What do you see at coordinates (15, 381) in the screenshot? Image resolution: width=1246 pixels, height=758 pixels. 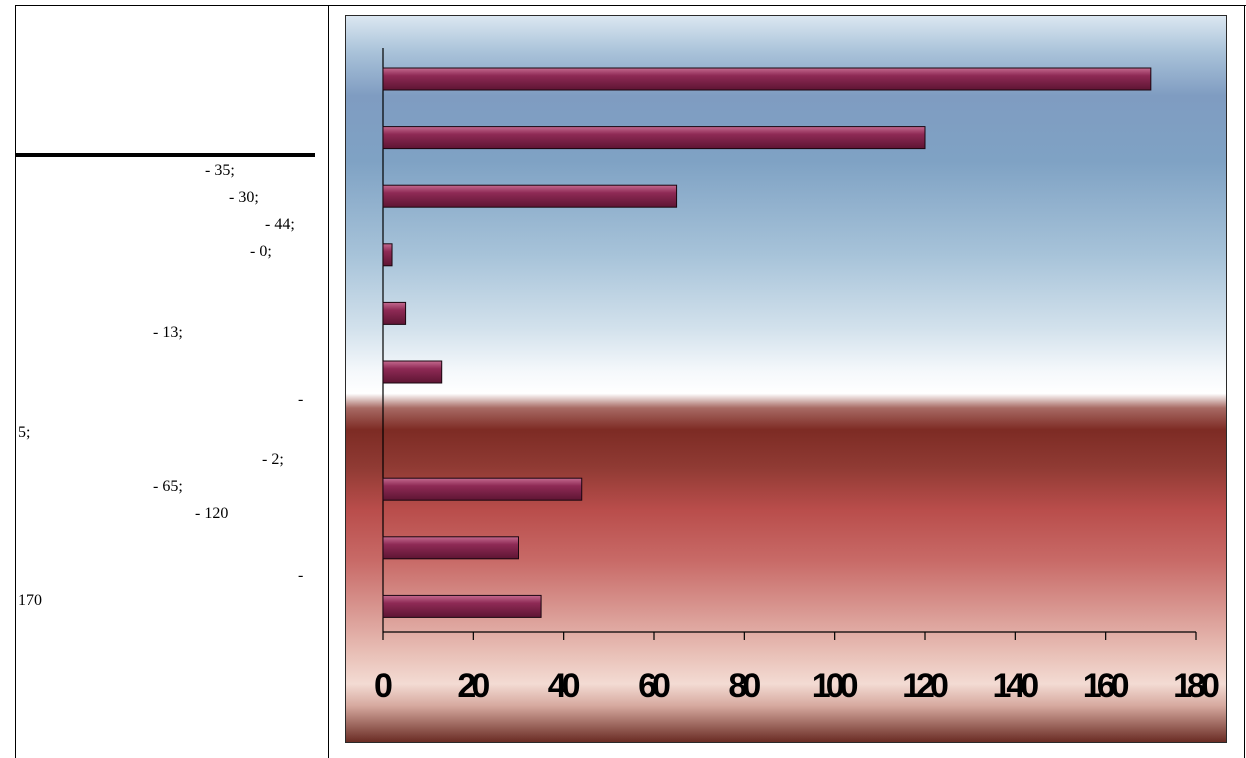 I see `table-left-border` at bounding box center [15, 381].